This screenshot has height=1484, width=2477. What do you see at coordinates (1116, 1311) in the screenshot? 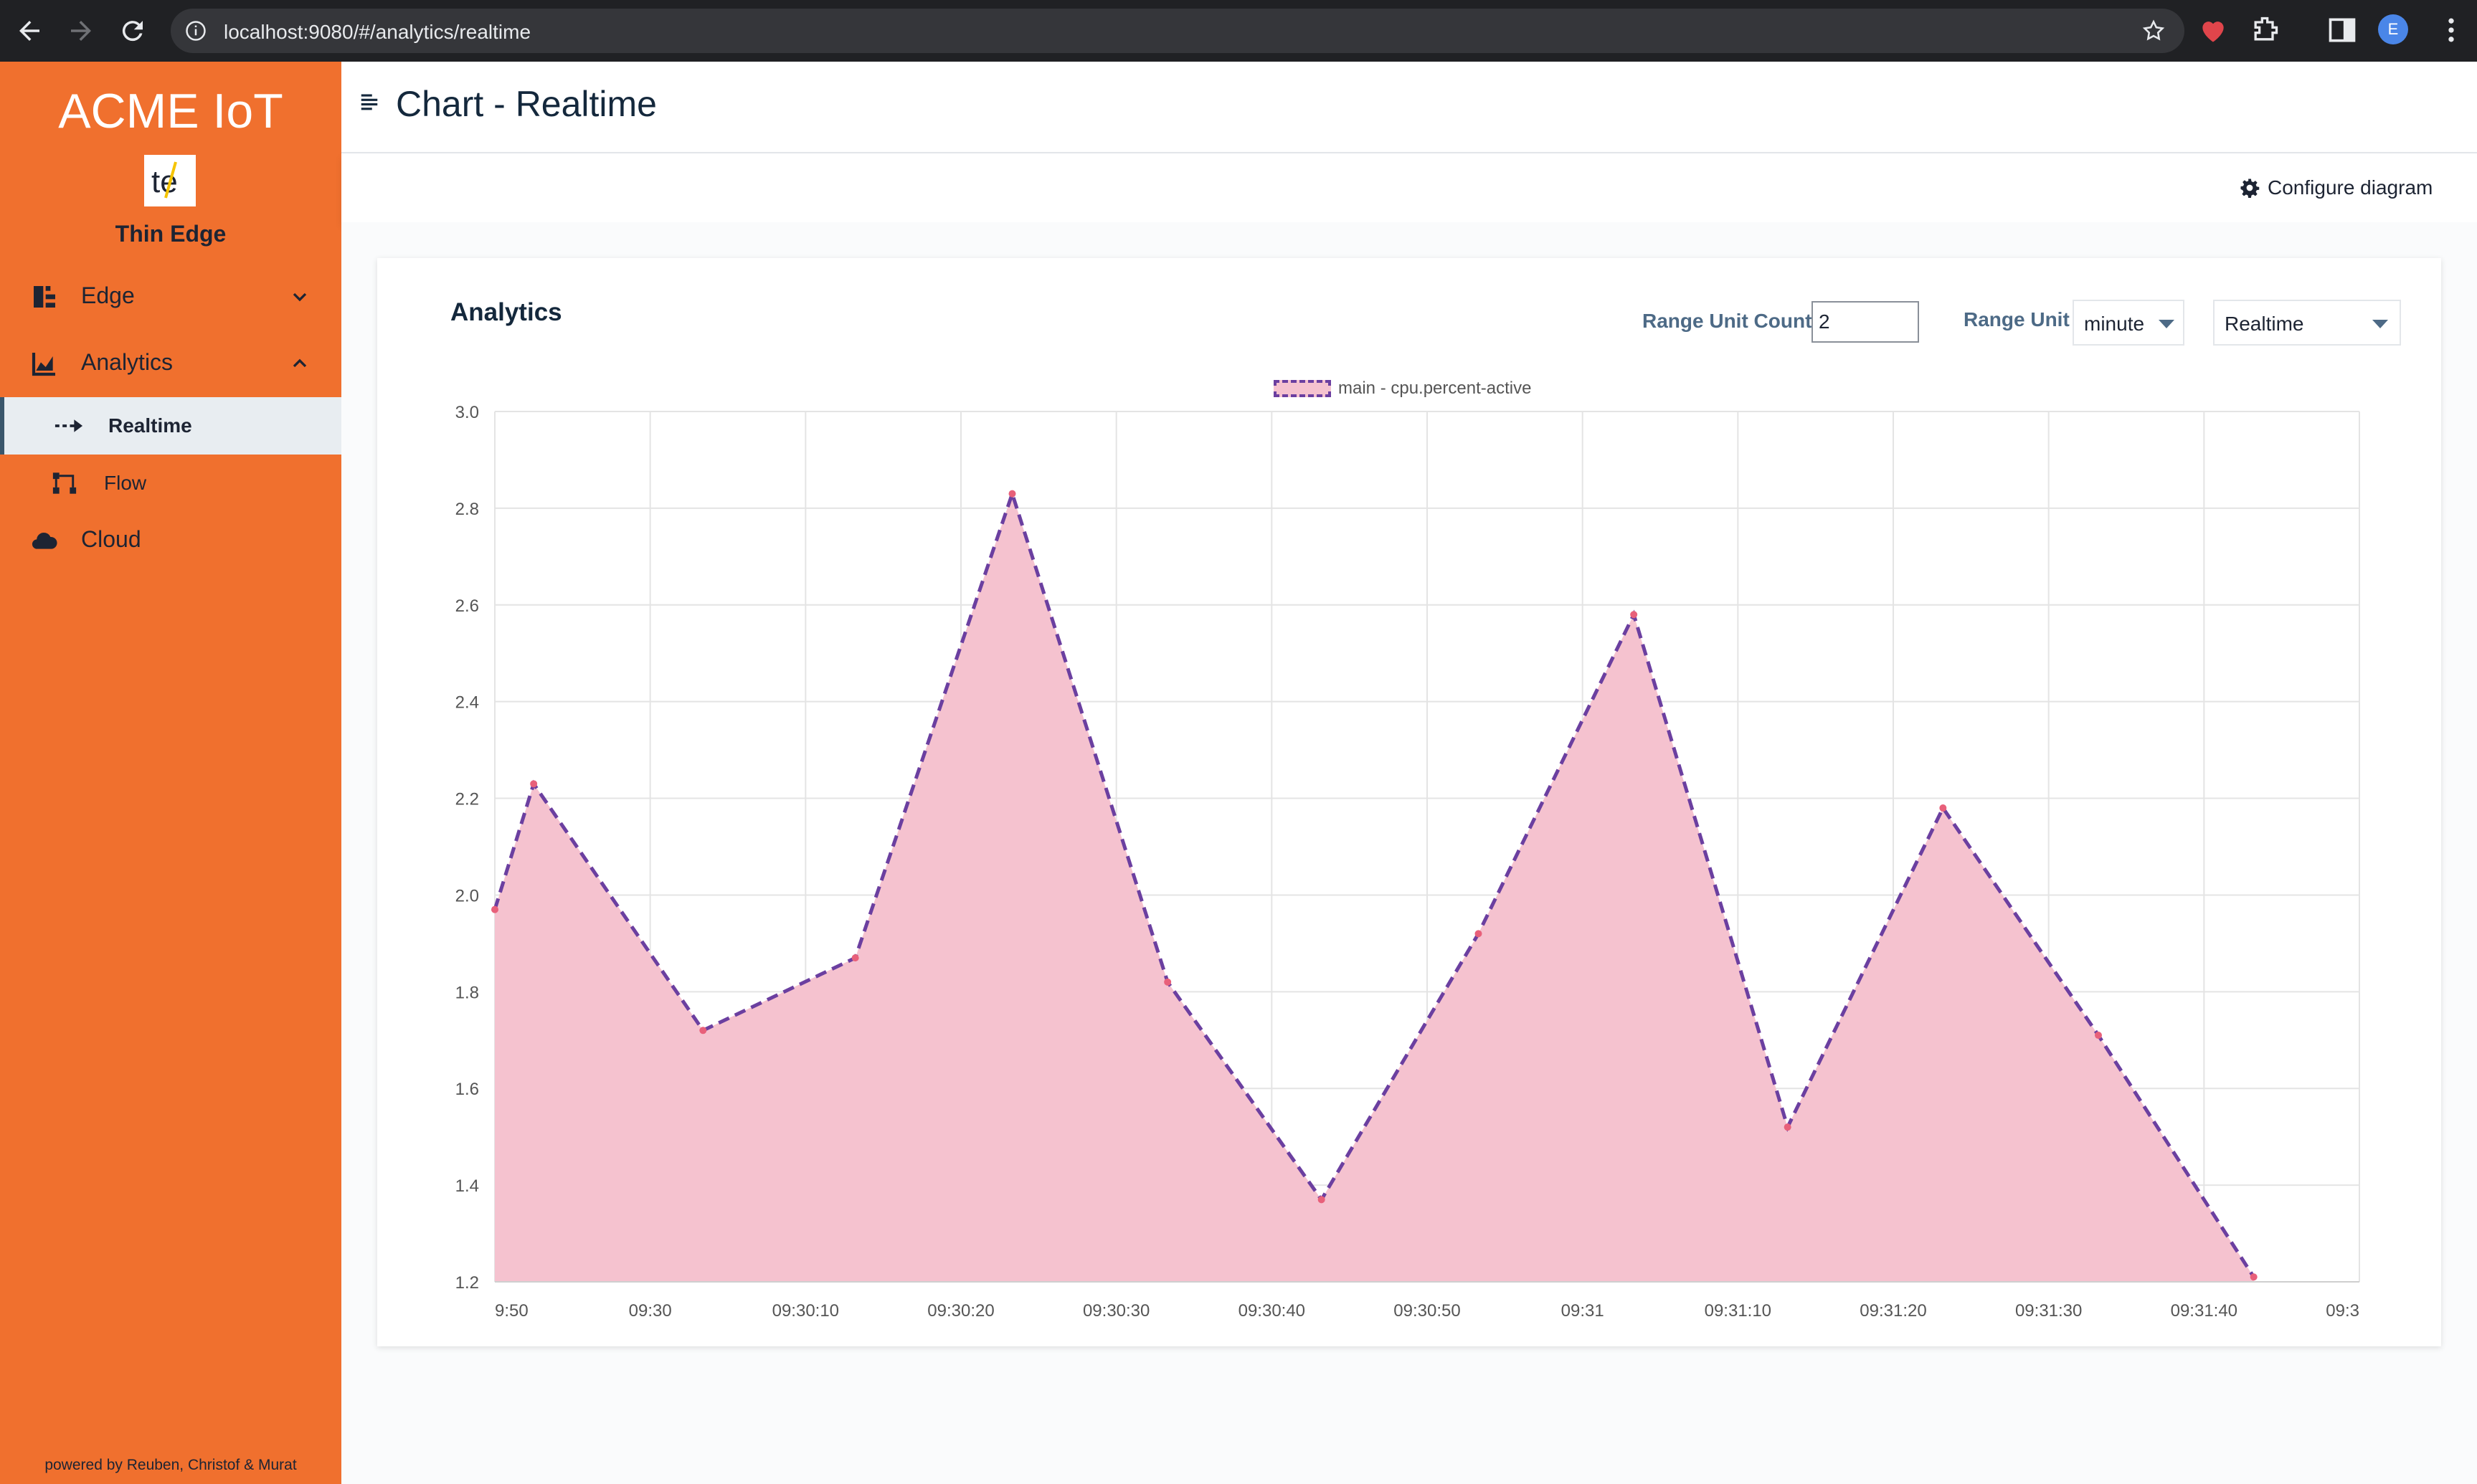
I see `x-tick-label: 09:30:30` at bounding box center [1116, 1311].